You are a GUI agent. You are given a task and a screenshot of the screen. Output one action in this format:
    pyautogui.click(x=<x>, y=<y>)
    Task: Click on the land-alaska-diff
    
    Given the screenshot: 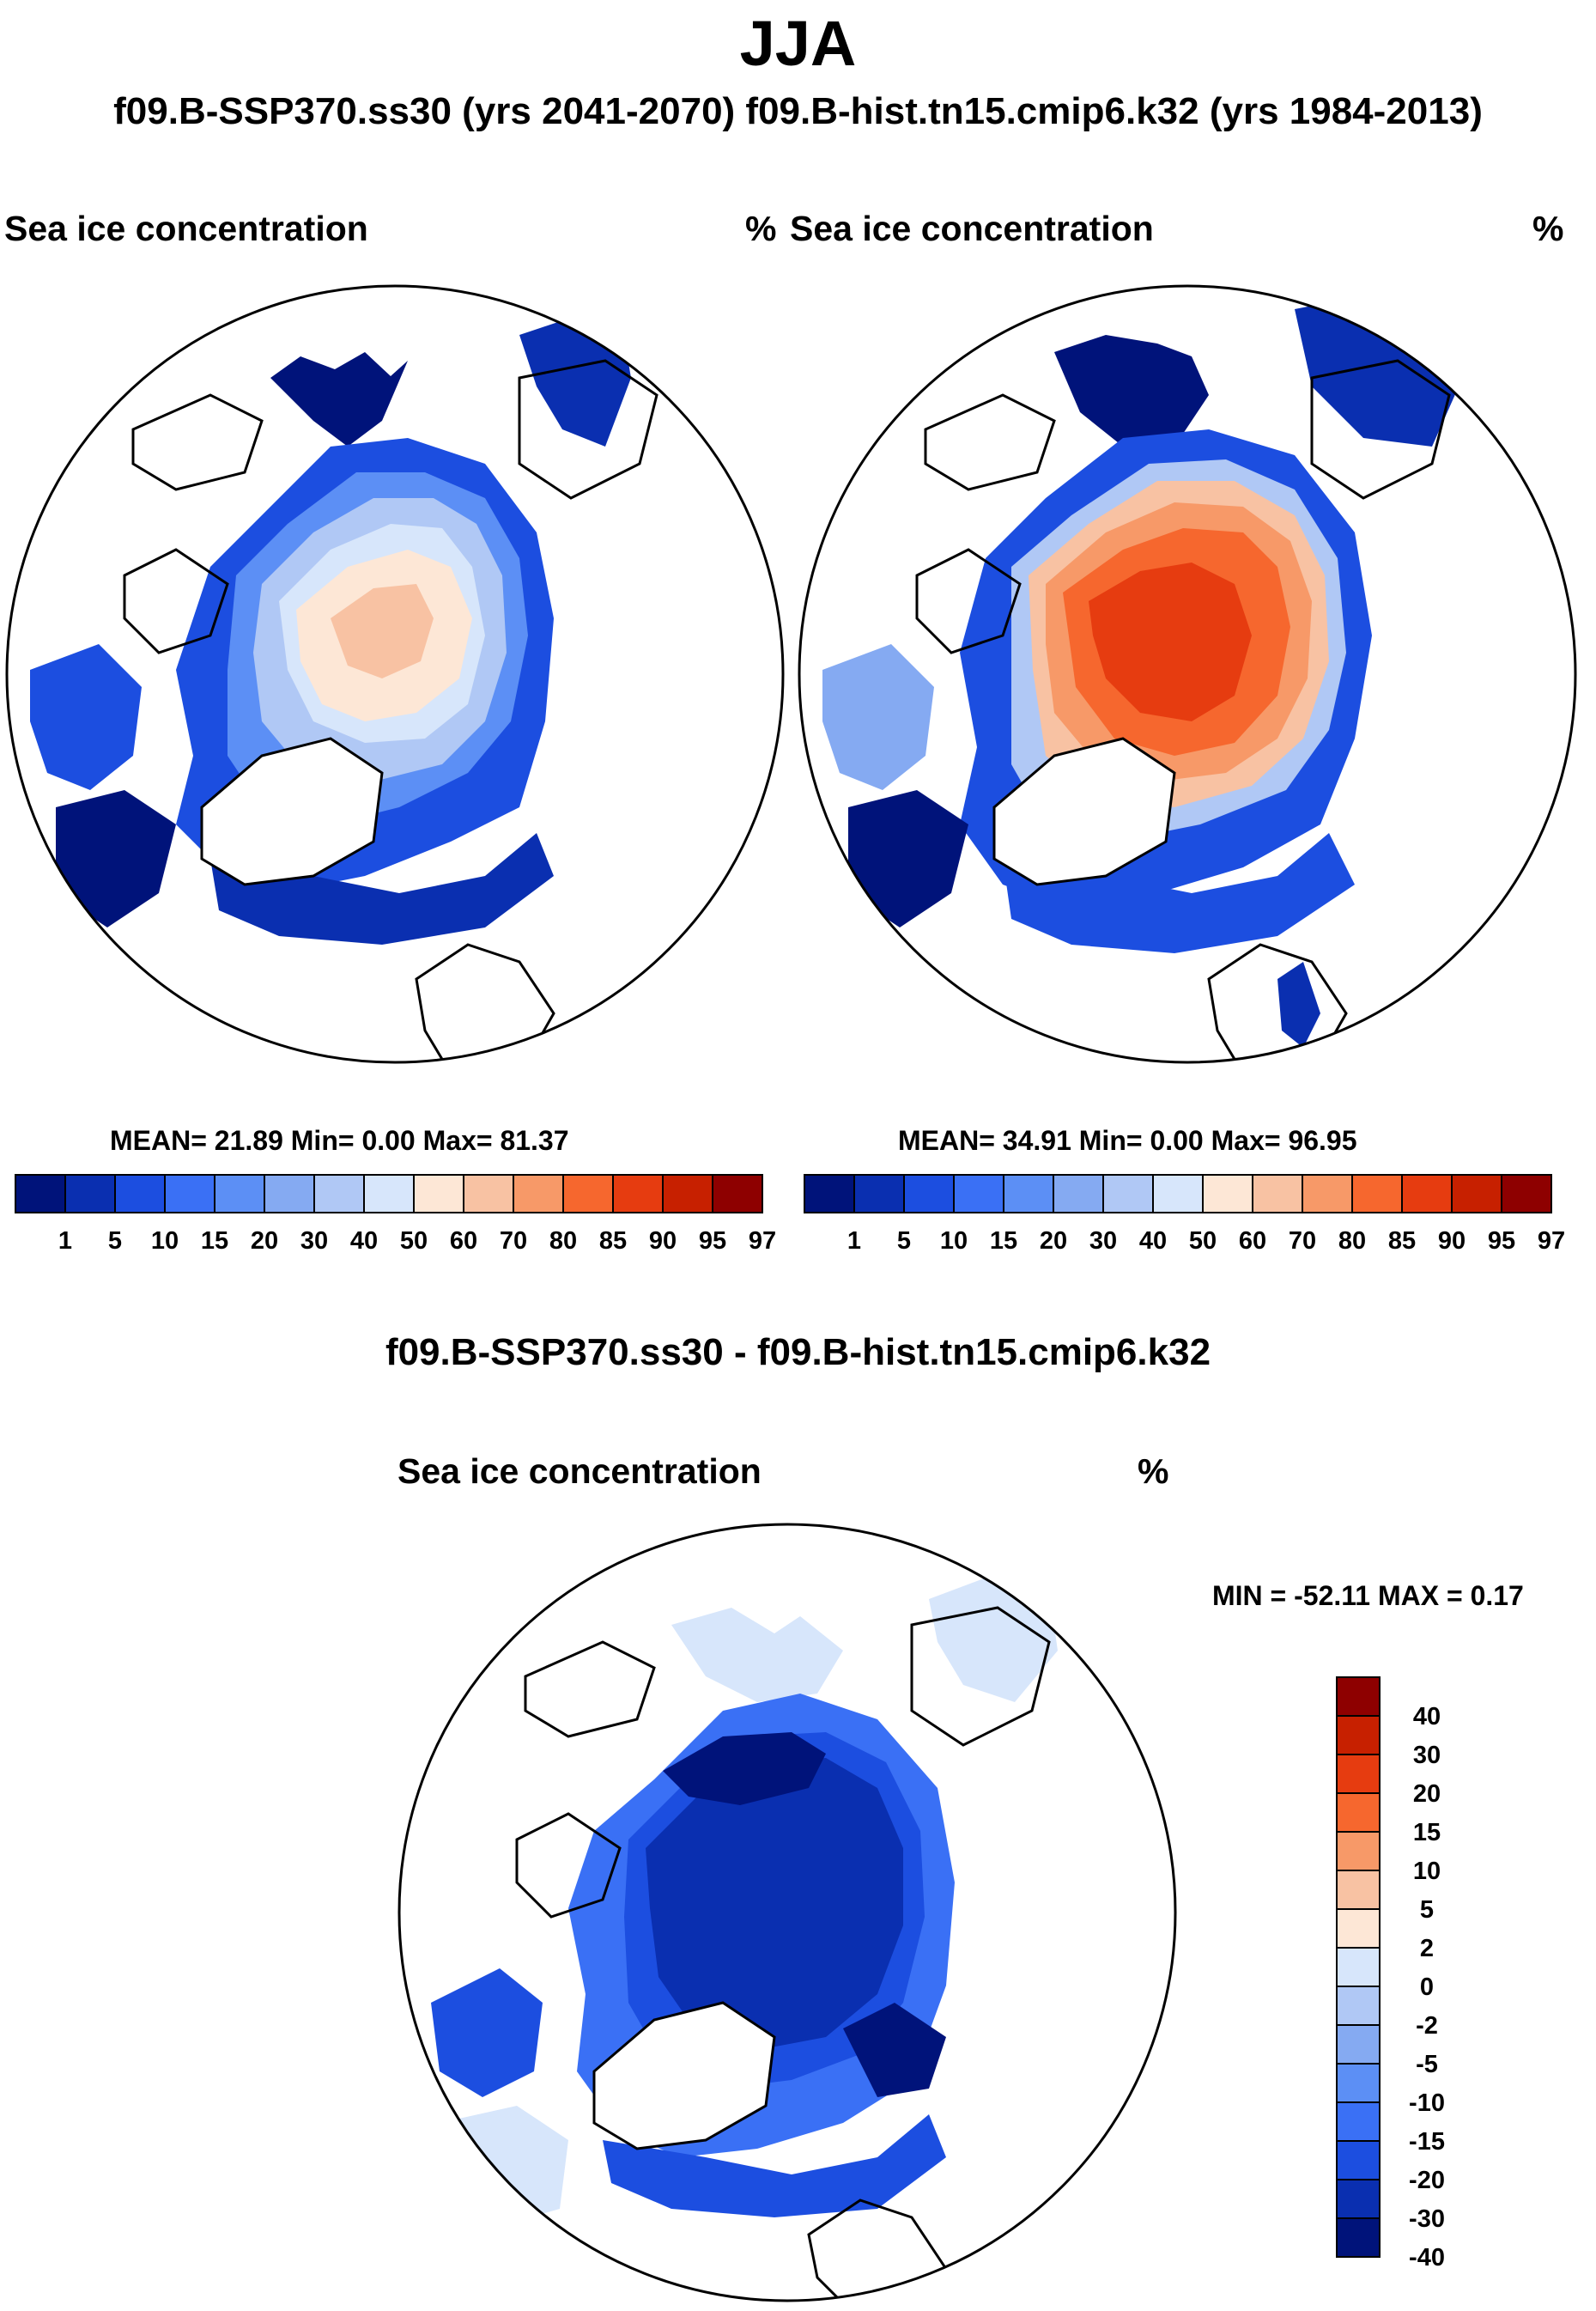 What is the action you would take?
    pyautogui.click(x=590, y=1689)
    